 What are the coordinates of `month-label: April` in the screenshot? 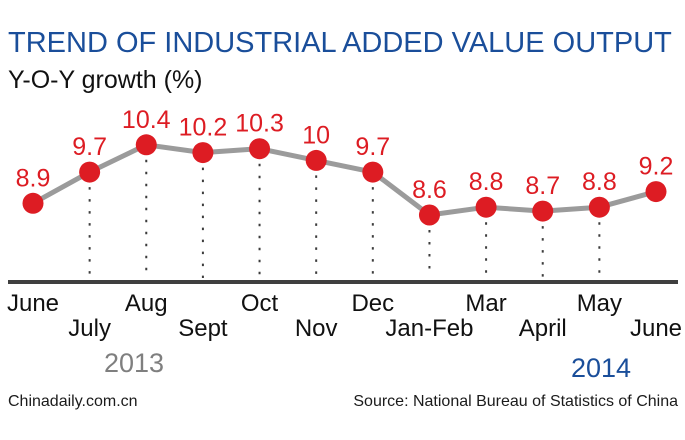 It's located at (543, 328).